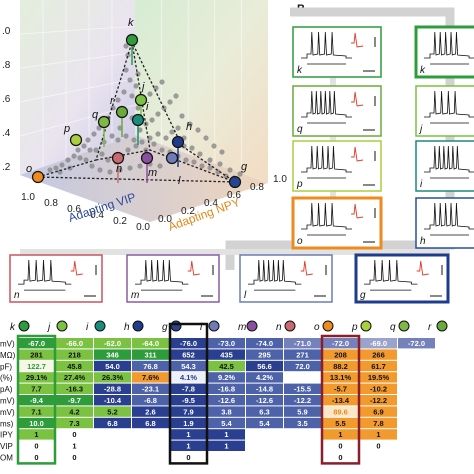 The height and width of the screenshot is (474, 474). Describe the element at coordinates (188, 400) in the screenshot. I see `table-cell: -9.5` at that location.